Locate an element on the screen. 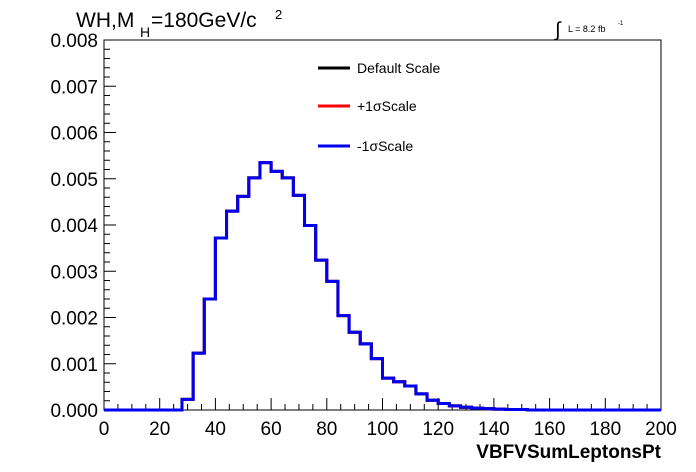  y-tick-label: 0.000 is located at coordinates (74, 411).